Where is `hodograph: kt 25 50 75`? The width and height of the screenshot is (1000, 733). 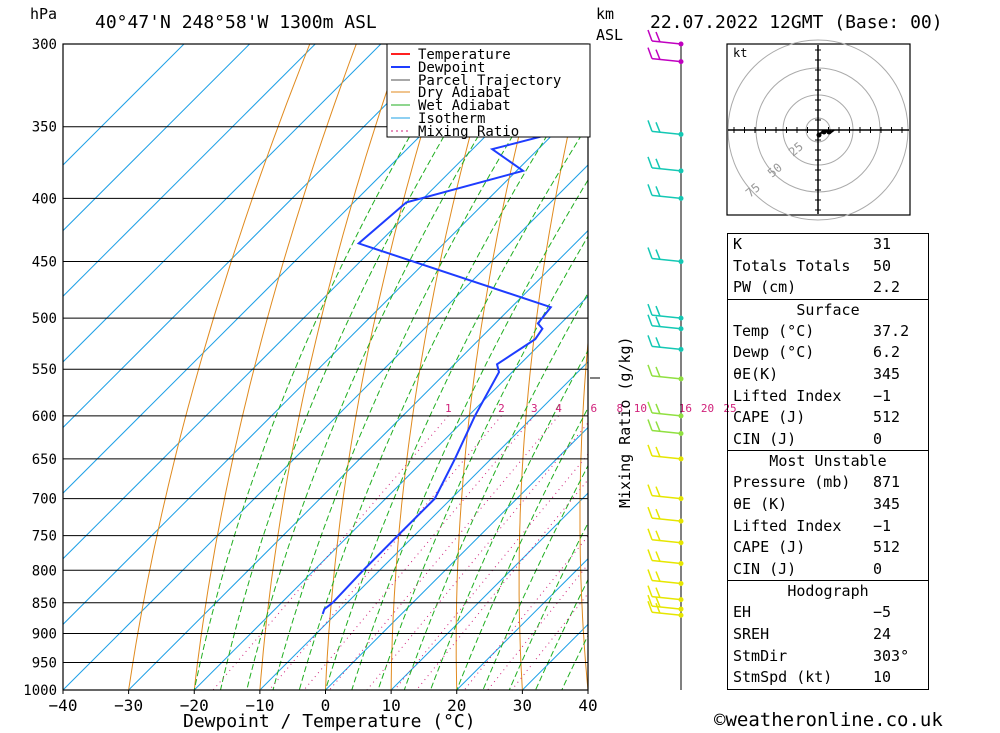
hodograph: kt 25 50 75 is located at coordinates (818, 130).